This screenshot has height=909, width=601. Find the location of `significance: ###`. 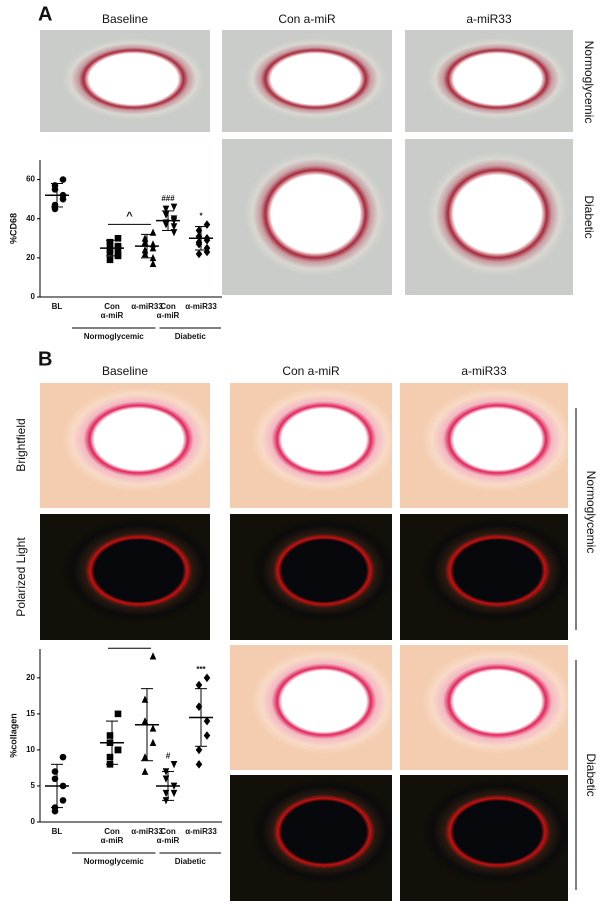

significance: ### is located at coordinates (168, 198).